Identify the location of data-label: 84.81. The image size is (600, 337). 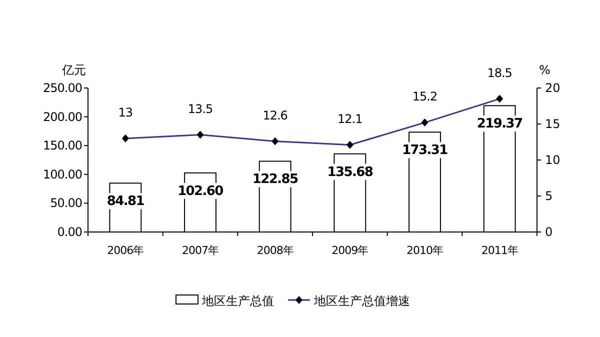
(125, 202).